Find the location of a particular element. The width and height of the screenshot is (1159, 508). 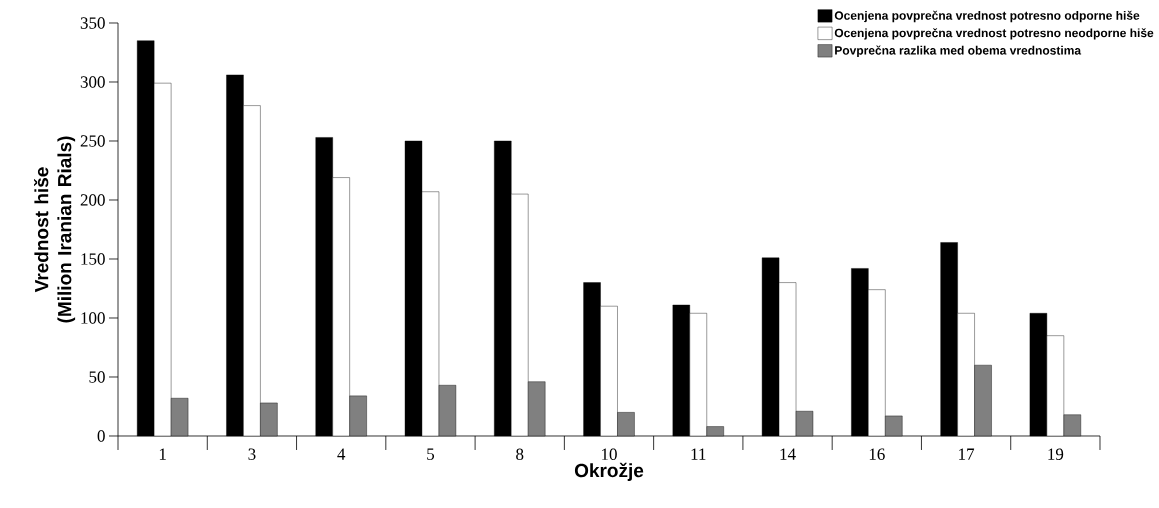

y-tick-label: 250 is located at coordinates (92, 141).